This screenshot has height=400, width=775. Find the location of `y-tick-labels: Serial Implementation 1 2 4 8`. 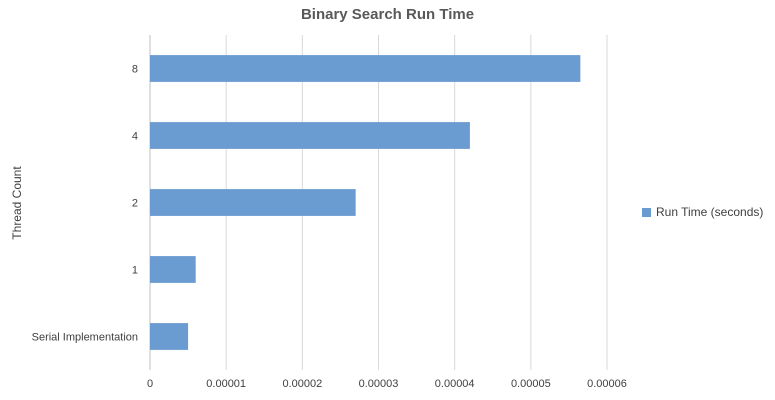

y-tick-labels: Serial Implementation 1 2 4 8 is located at coordinates (85, 204).